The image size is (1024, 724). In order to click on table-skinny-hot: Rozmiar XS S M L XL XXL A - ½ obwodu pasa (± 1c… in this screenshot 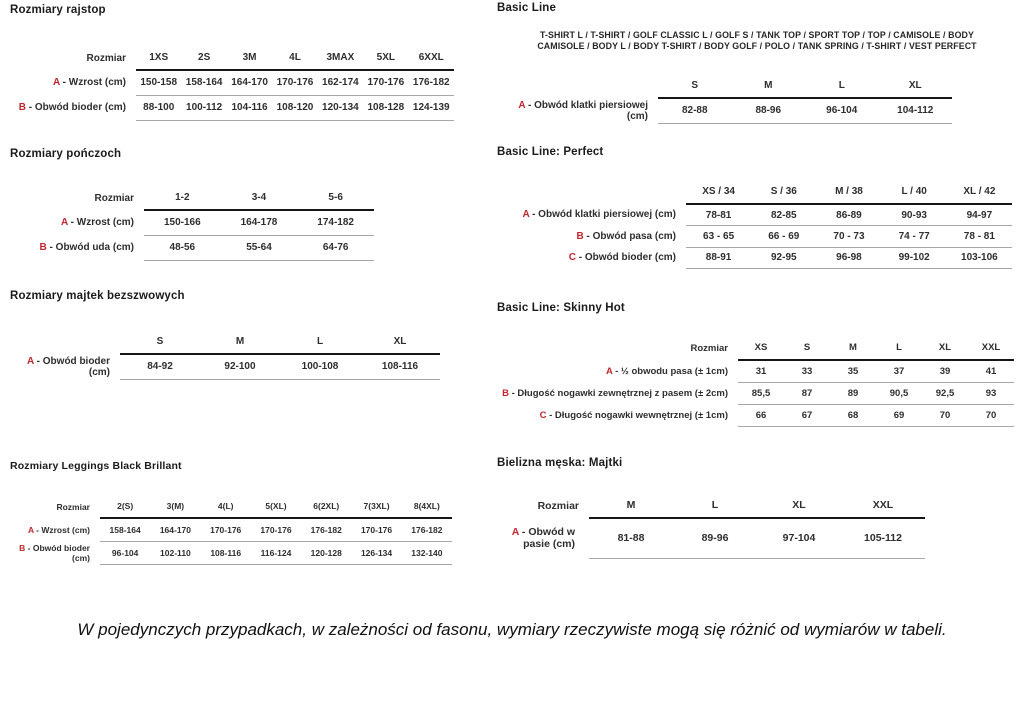, I will do `click(757, 381)`.